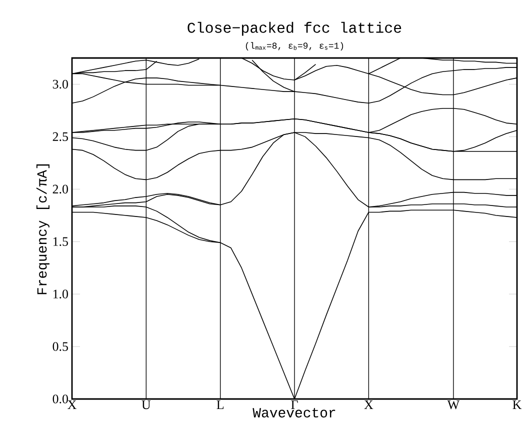  I want to click on x-tick-label: Γ, so click(294, 404).